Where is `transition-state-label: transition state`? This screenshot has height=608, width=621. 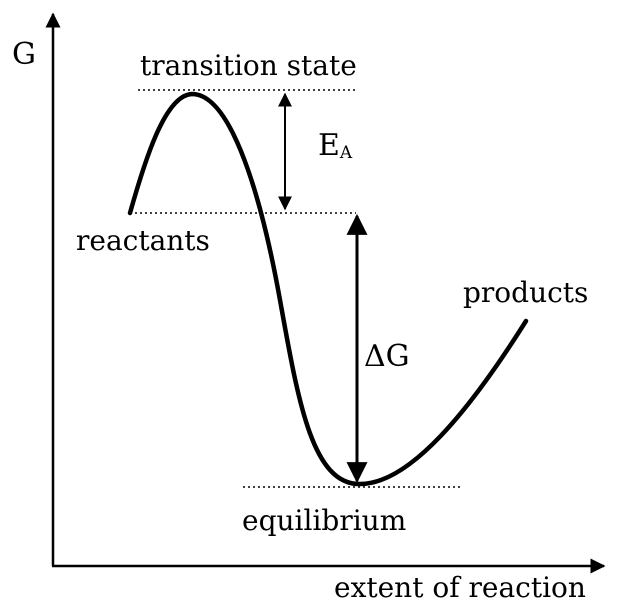 transition-state-label: transition state is located at coordinates (248, 65).